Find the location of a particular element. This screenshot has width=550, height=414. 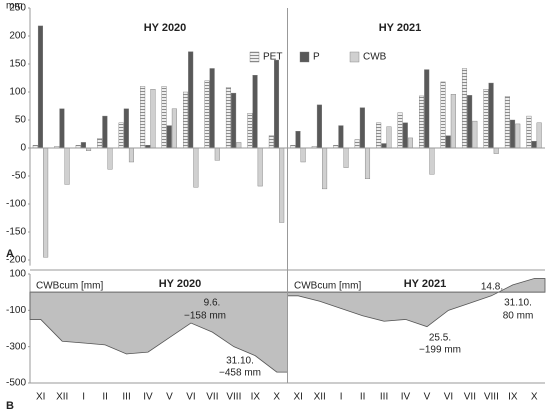

y-tick-label: 0 is located at coordinates (23, 148).